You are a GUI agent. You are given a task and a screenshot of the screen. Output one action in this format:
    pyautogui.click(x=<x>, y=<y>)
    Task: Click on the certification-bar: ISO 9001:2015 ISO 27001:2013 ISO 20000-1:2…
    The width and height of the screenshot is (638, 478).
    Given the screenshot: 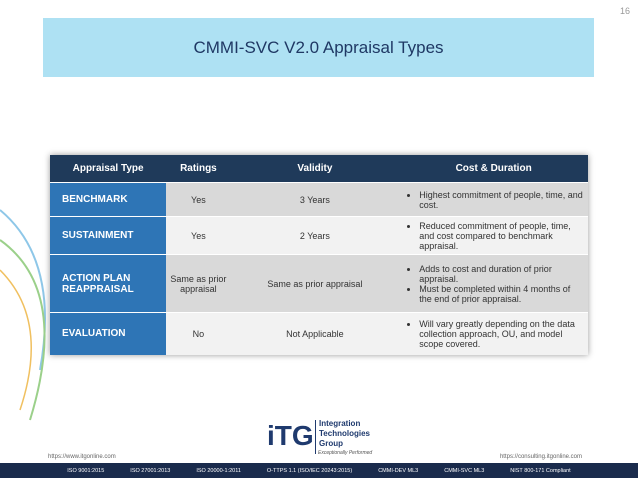 What is the action you would take?
    pyautogui.click(x=319, y=470)
    